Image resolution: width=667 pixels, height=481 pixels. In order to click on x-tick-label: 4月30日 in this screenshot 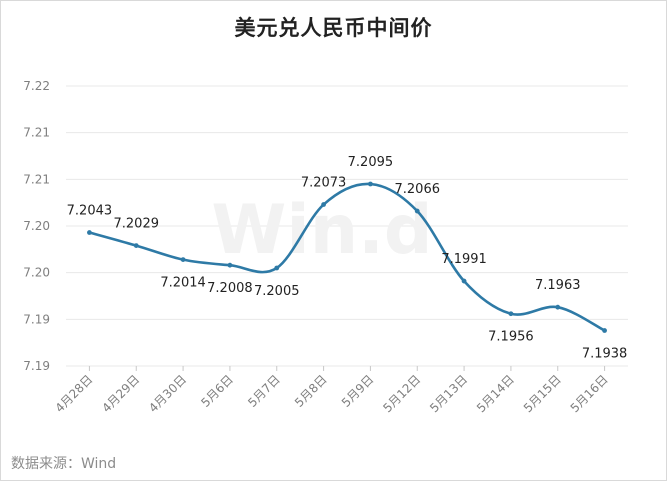, I will do `click(167, 393)`.